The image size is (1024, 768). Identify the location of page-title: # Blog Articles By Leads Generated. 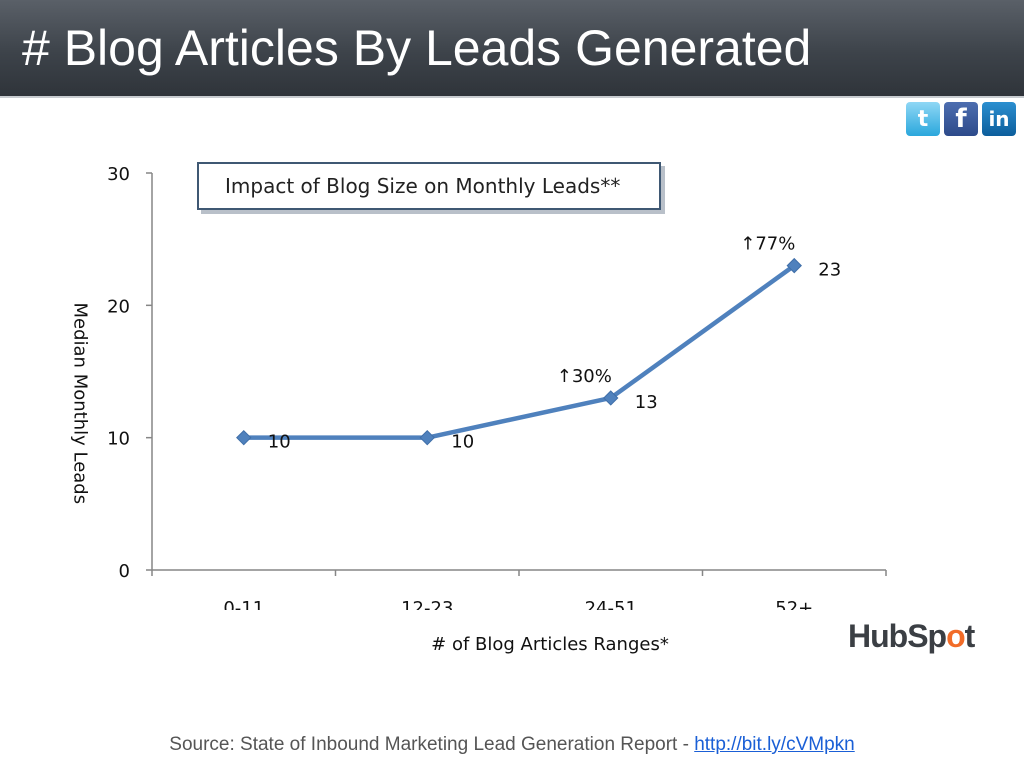
(417, 48).